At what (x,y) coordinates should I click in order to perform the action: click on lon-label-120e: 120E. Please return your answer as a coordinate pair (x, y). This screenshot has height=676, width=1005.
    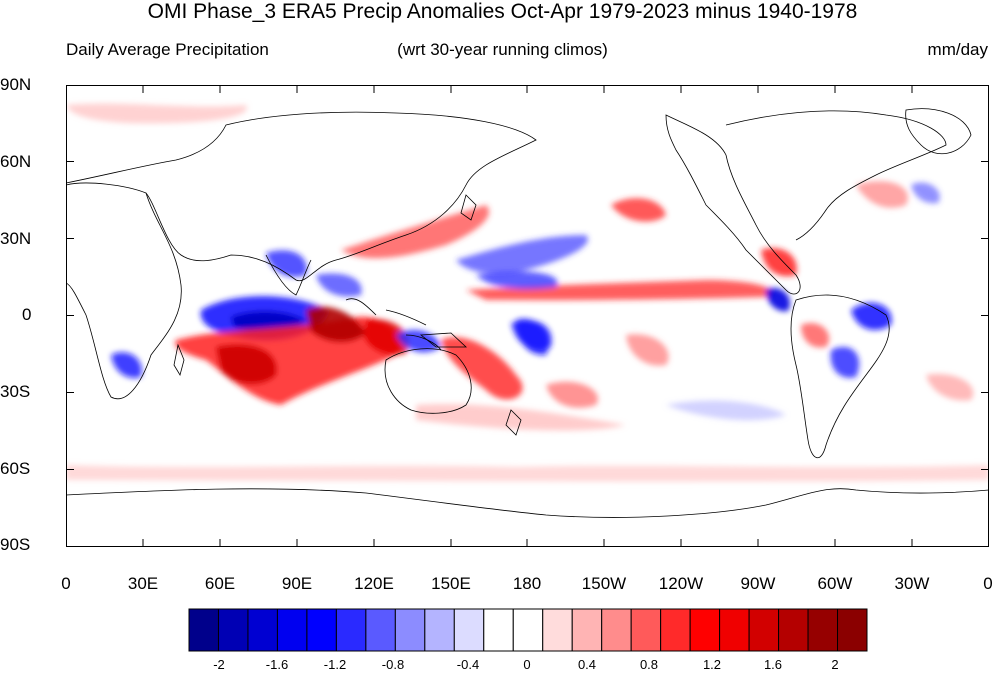
    Looking at the image, I should click on (374, 583).